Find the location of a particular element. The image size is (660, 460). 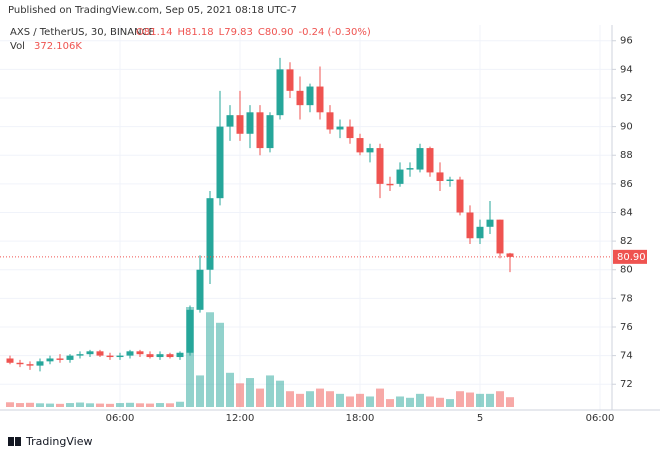

y-tick-label: 72 is located at coordinates (626, 384).